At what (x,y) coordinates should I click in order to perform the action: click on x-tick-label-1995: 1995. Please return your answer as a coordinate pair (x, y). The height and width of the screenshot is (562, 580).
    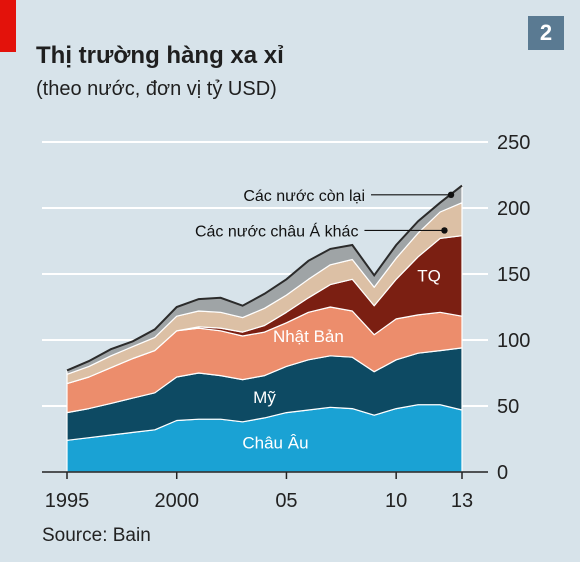
    Looking at the image, I should click on (67, 501).